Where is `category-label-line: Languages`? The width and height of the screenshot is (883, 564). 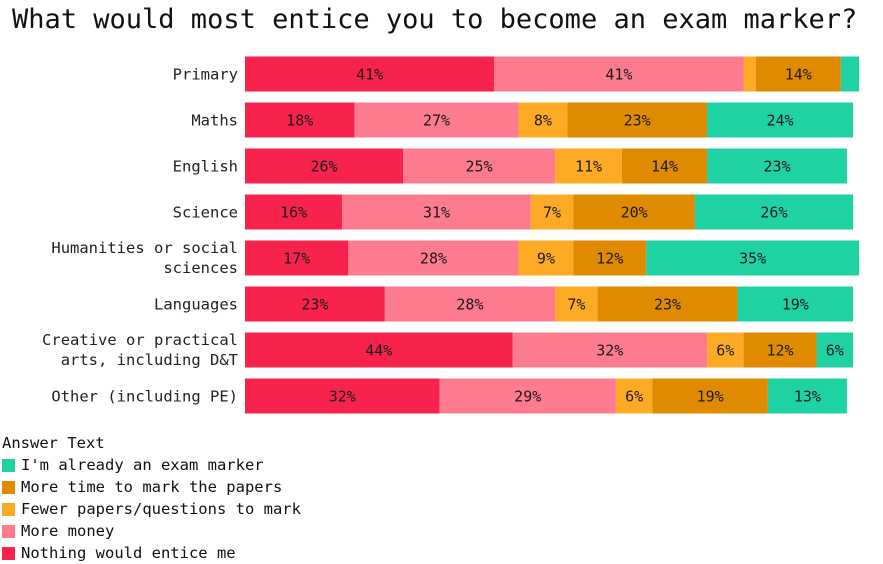
category-label-line: Languages is located at coordinates (196, 305).